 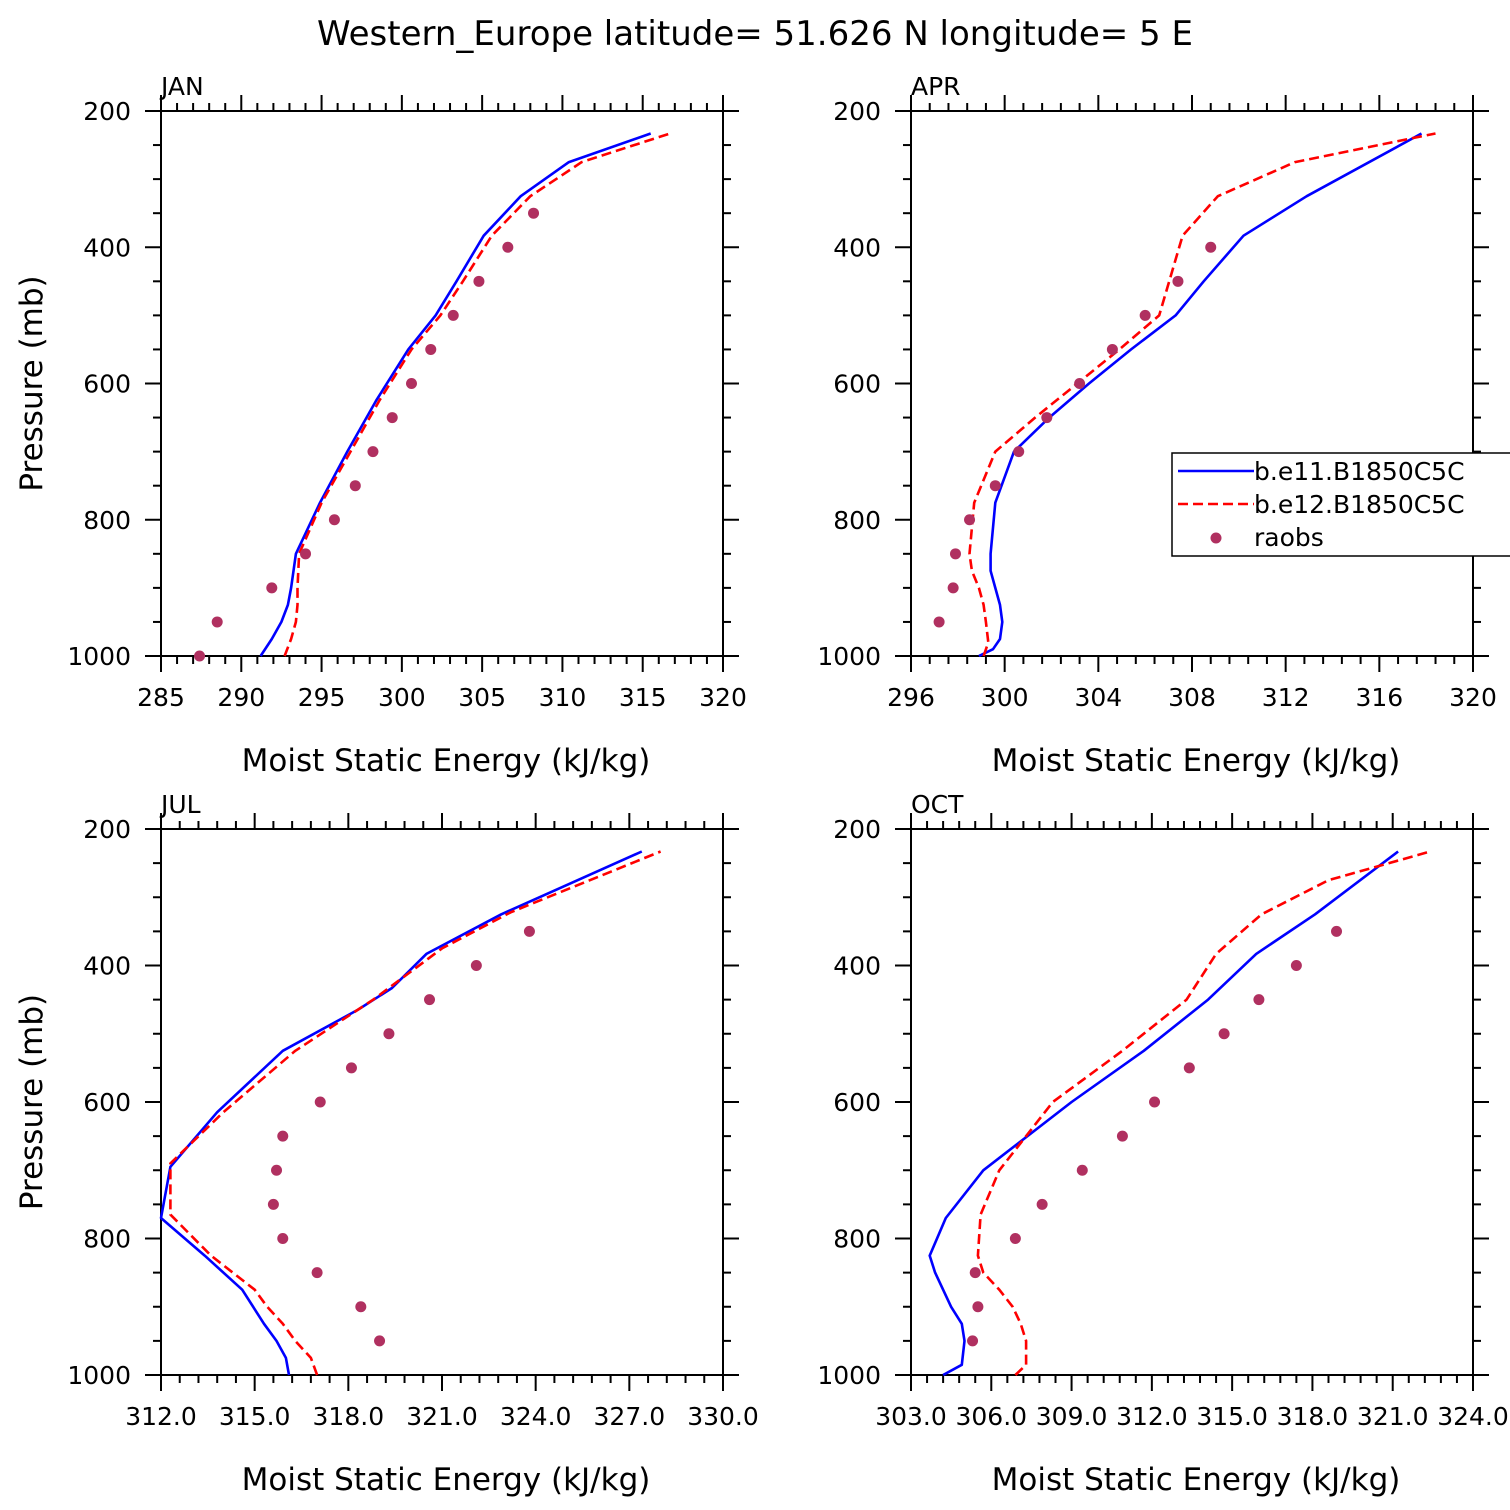 What do you see at coordinates (1359, 504) in the screenshot?
I see `legend-label: b.e12.B1850C5C` at bounding box center [1359, 504].